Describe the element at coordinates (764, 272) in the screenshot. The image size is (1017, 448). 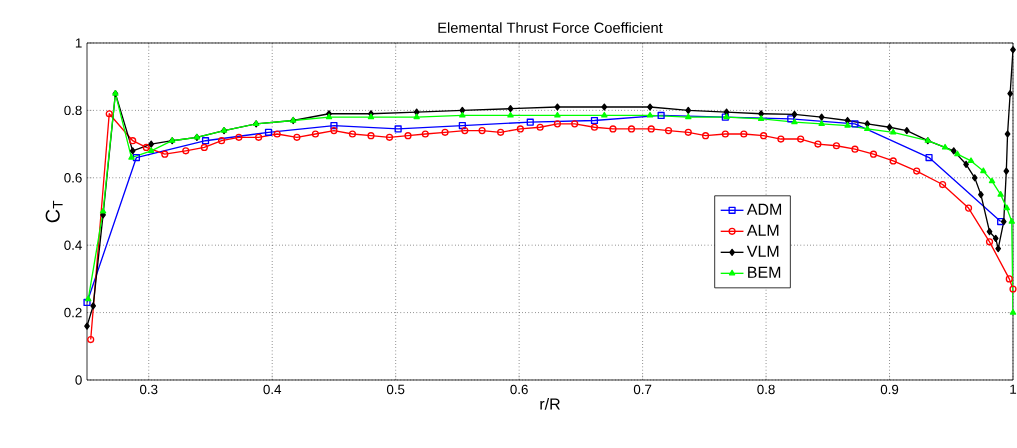
I see `legend-label: BEM` at that location.